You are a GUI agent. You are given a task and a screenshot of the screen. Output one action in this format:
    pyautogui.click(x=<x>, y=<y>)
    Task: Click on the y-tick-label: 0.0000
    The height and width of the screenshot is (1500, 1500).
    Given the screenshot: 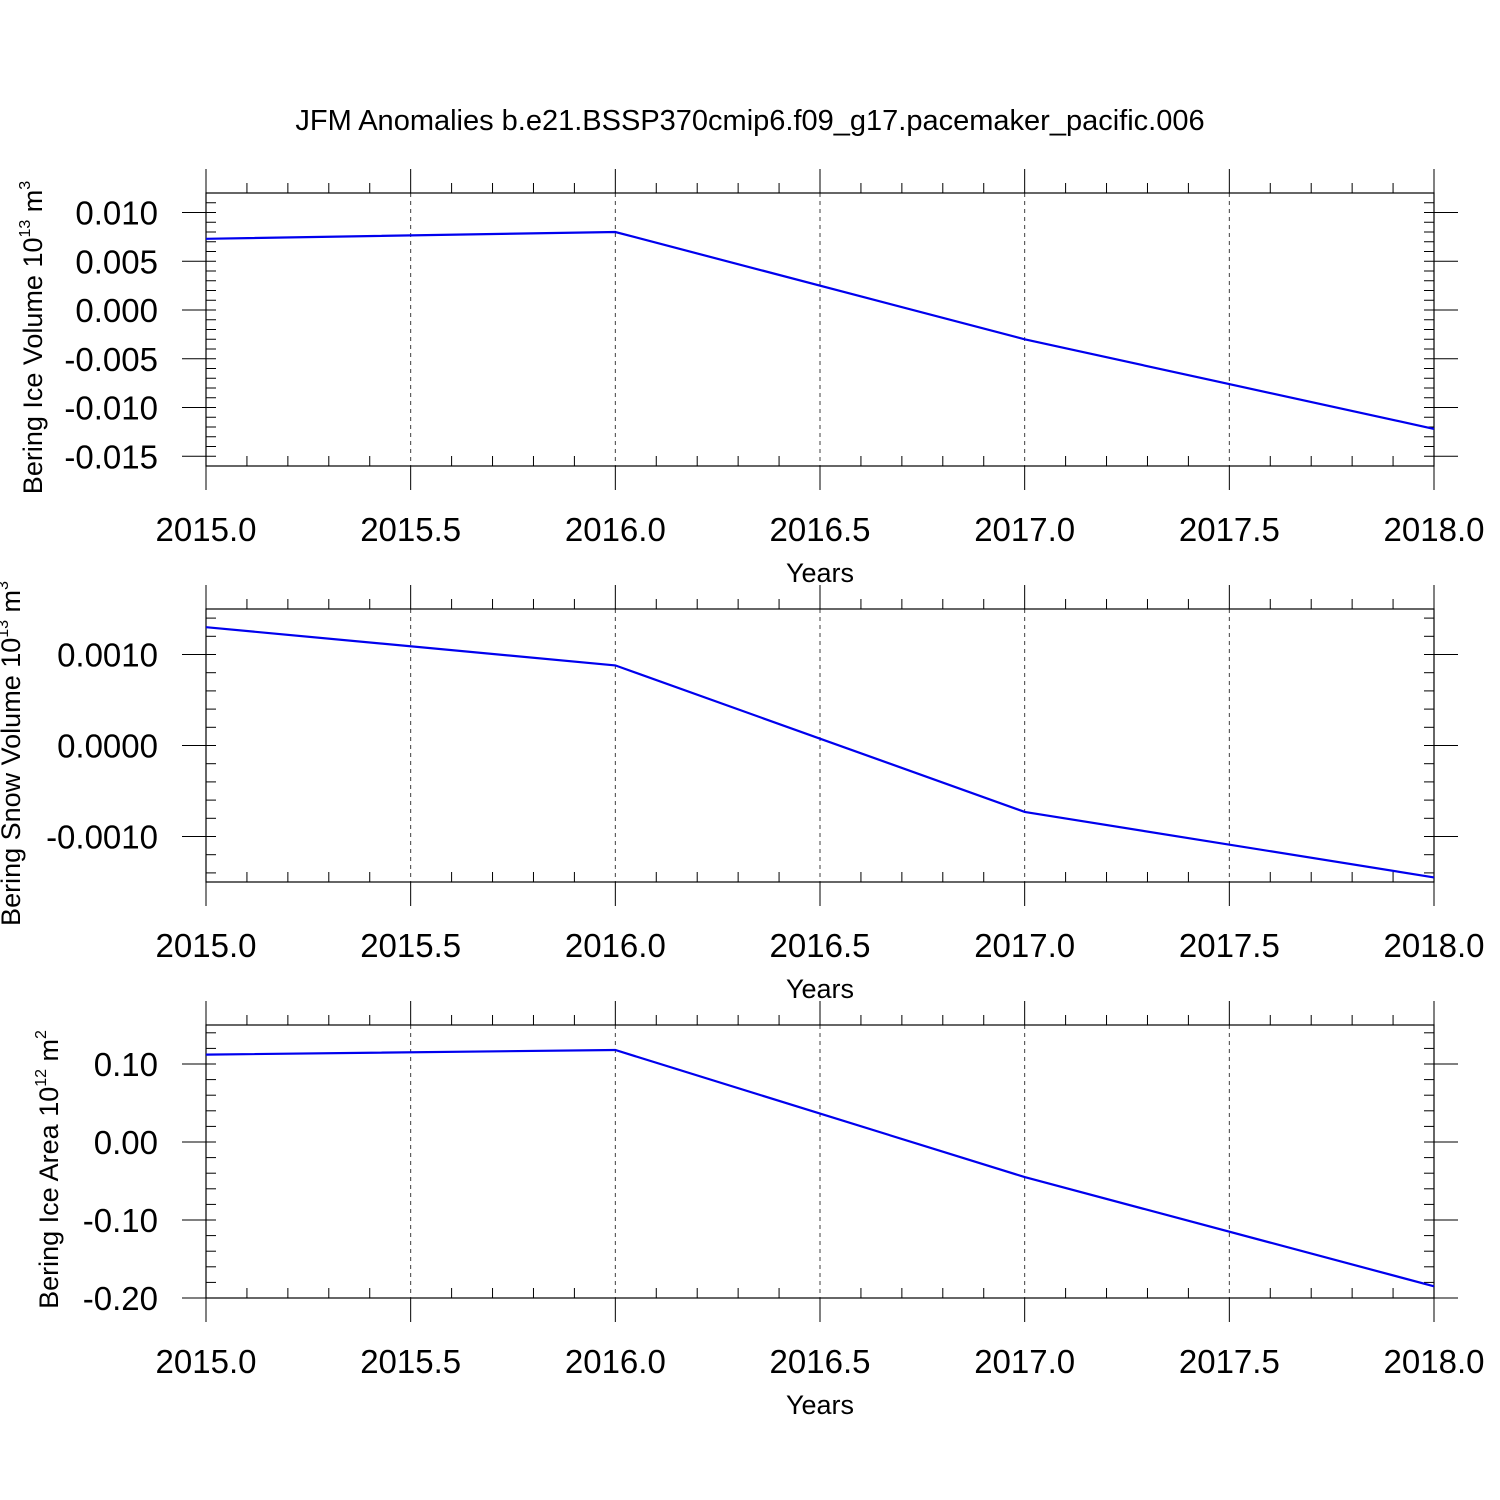 What is the action you would take?
    pyautogui.click(x=107, y=746)
    